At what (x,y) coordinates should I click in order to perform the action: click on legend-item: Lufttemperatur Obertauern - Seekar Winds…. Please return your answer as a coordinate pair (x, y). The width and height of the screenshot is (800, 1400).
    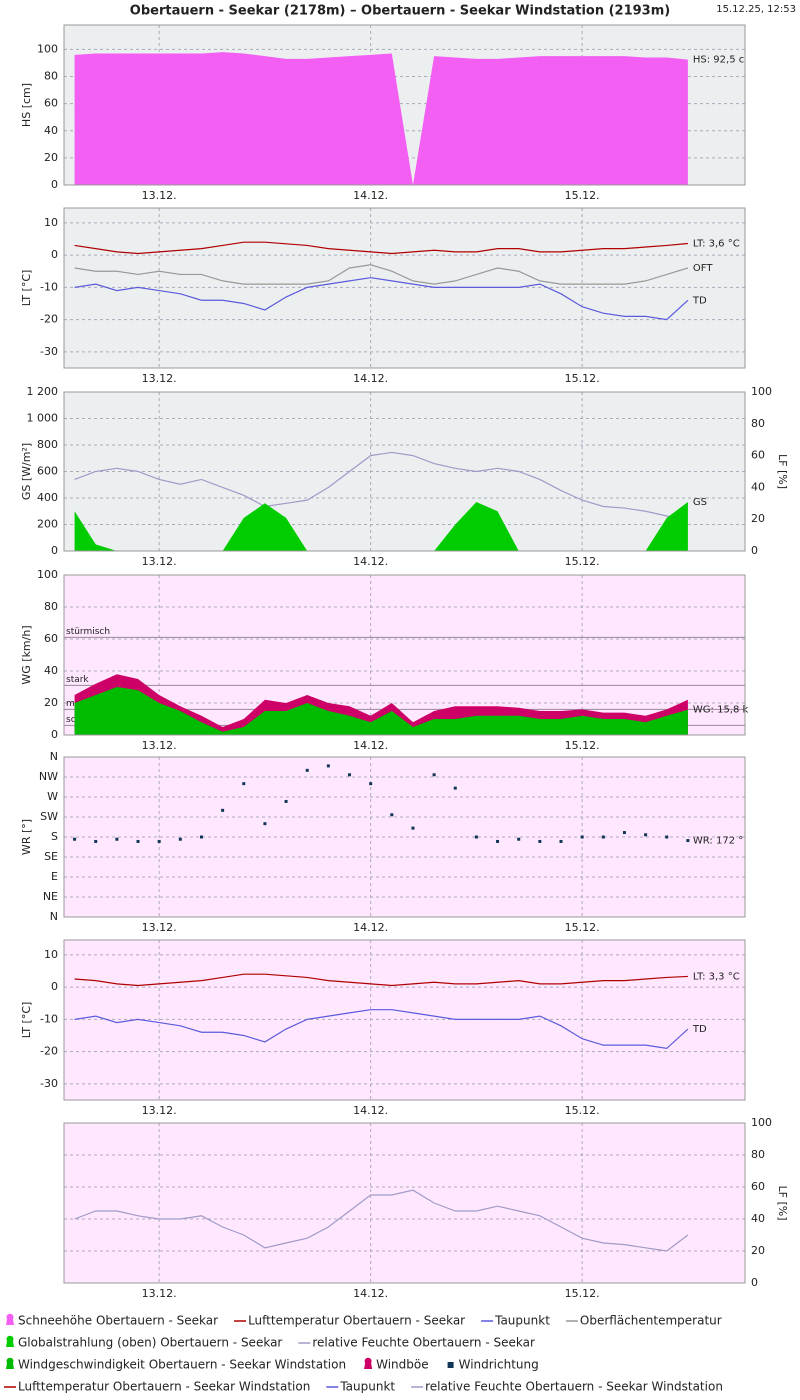
    Looking at the image, I should click on (157, 1387).